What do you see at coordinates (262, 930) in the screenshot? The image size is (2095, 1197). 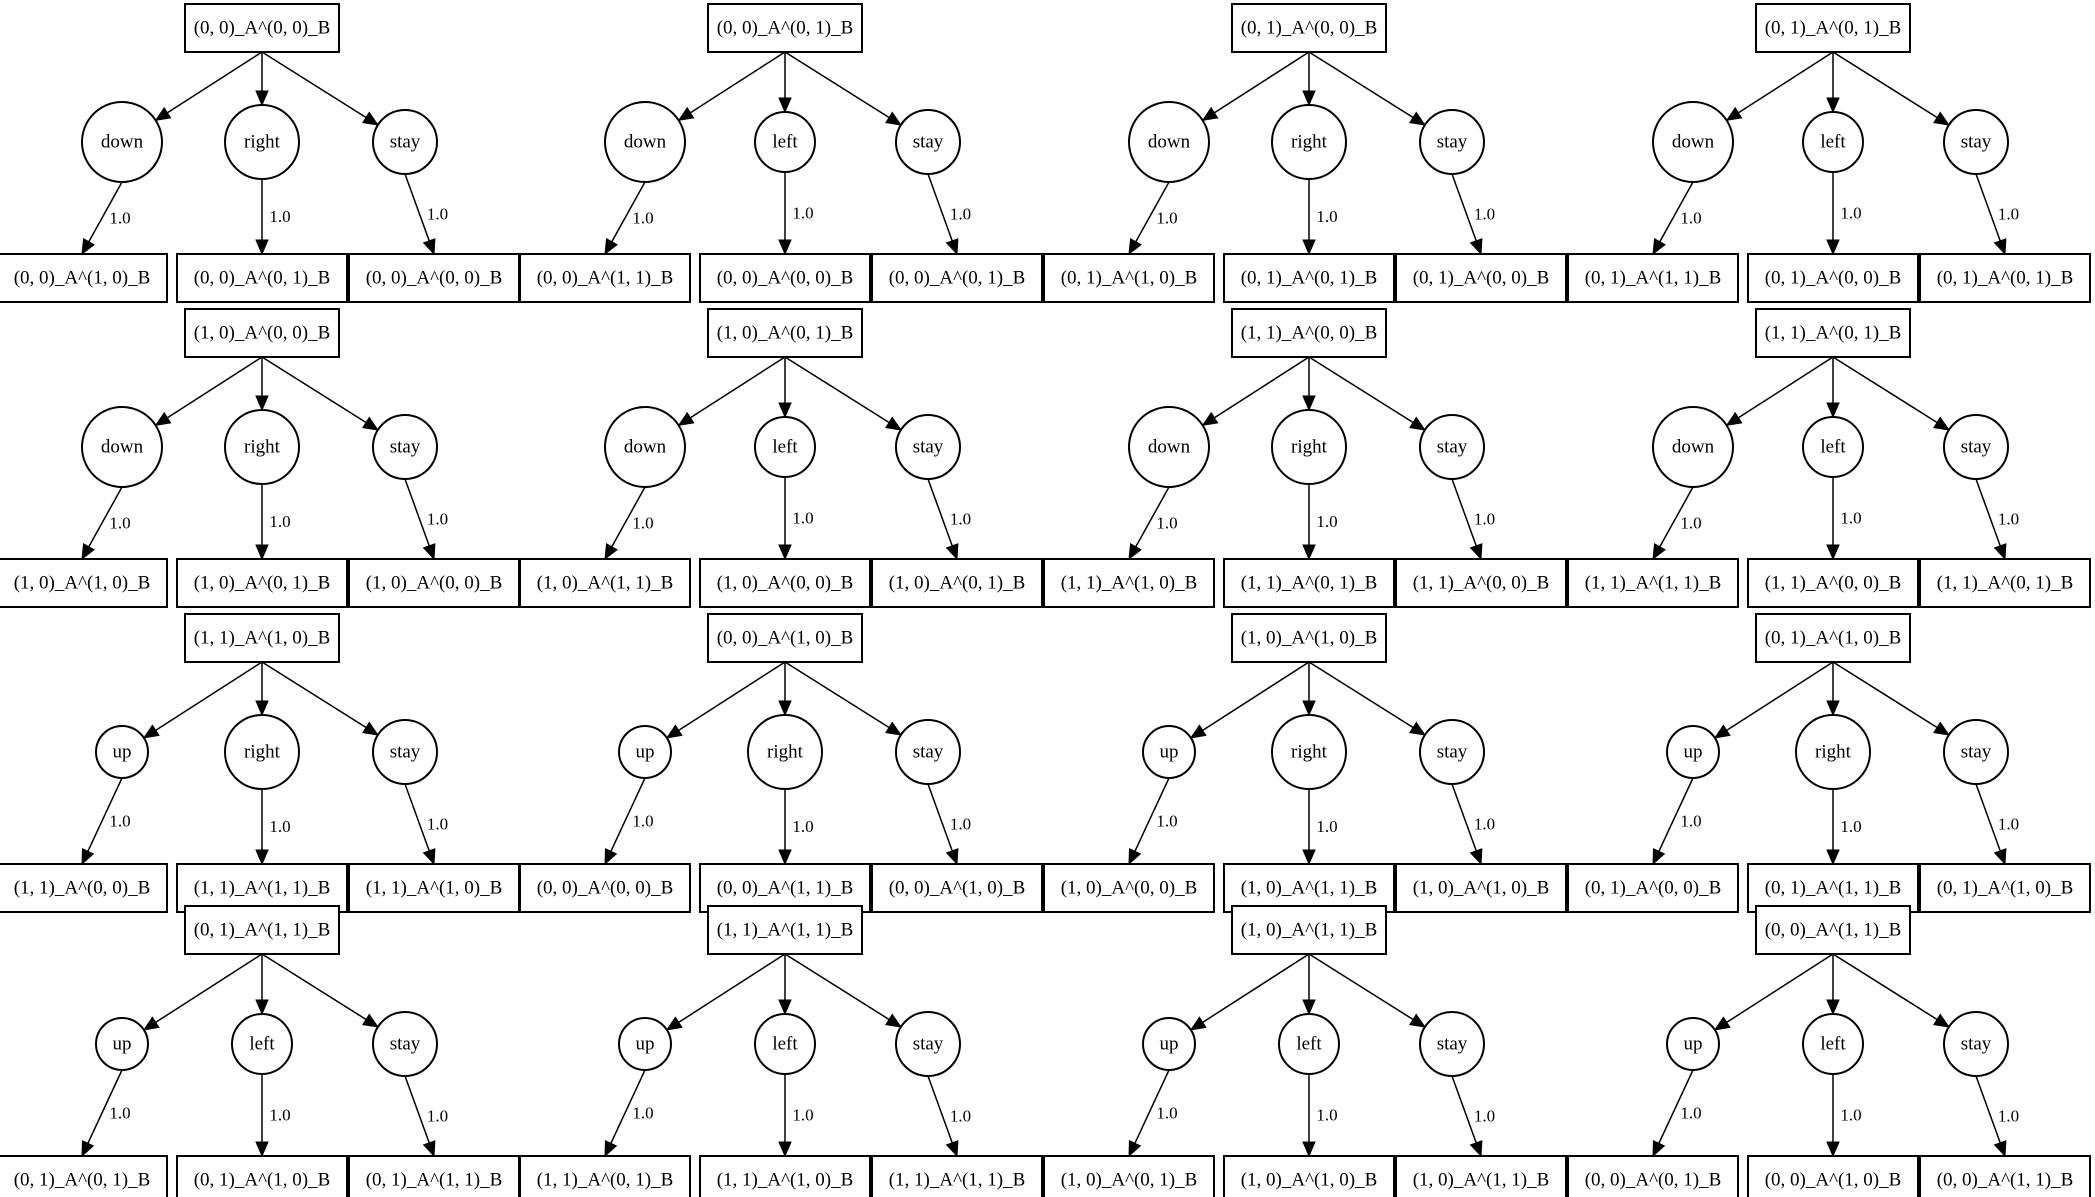 I see `state-node-label: (0, 1)_A^(1, 1)_B` at bounding box center [262, 930].